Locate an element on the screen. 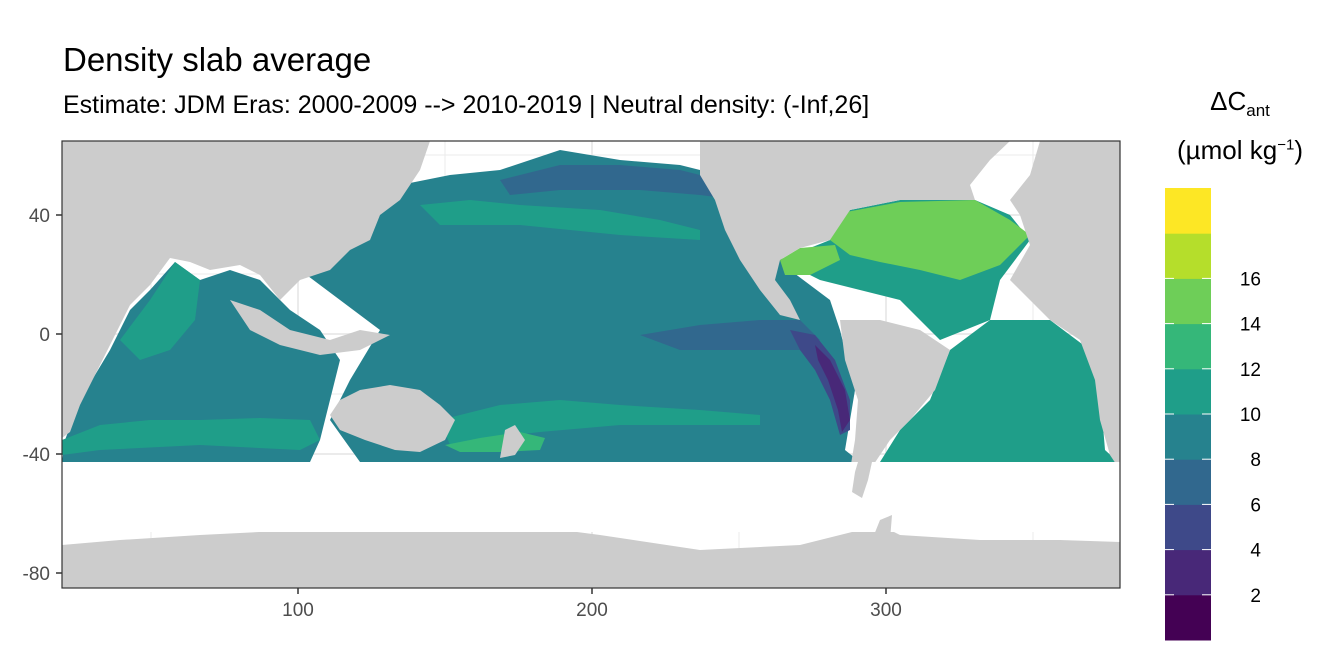 This screenshot has width=1344, height=672. south-america-tip-land is located at coordinates (862, 480).